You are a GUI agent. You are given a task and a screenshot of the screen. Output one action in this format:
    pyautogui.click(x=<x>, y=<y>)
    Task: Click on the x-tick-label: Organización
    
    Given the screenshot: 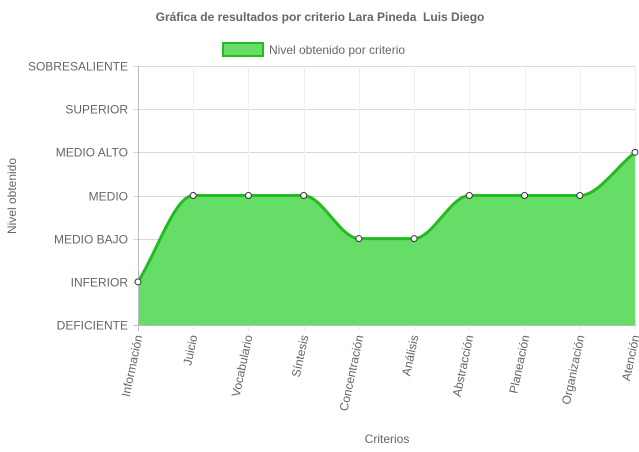 What is the action you would take?
    pyautogui.click(x=573, y=370)
    